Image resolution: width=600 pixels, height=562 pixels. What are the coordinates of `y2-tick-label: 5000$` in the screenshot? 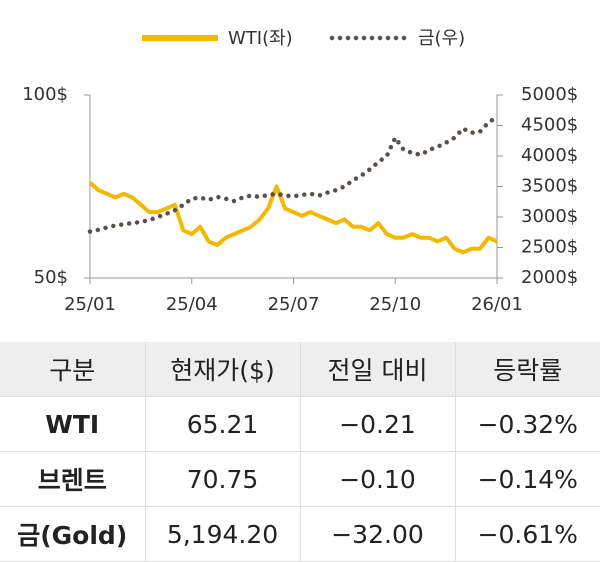 It's located at (549, 94).